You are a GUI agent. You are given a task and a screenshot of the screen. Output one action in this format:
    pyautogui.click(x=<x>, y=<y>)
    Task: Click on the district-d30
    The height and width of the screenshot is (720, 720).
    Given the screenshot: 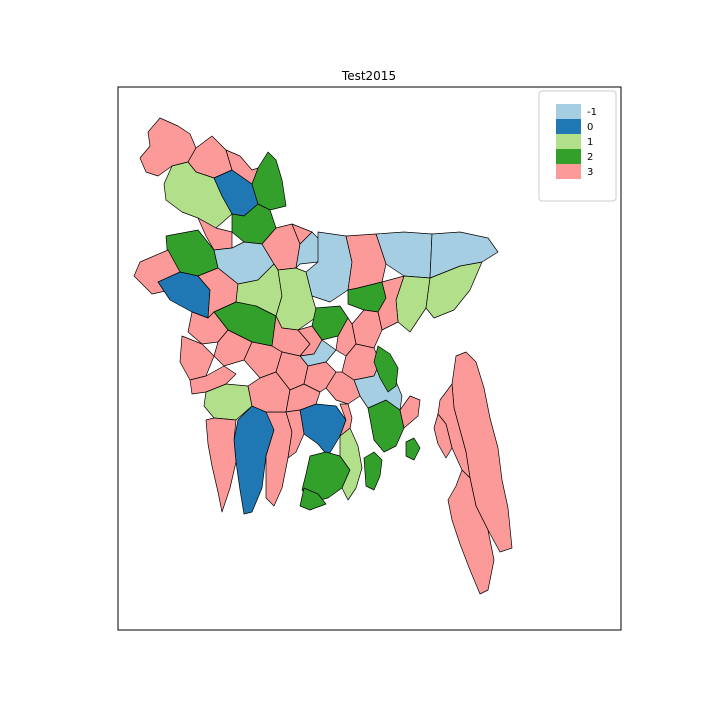 What is the action you would take?
    pyautogui.click(x=464, y=255)
    